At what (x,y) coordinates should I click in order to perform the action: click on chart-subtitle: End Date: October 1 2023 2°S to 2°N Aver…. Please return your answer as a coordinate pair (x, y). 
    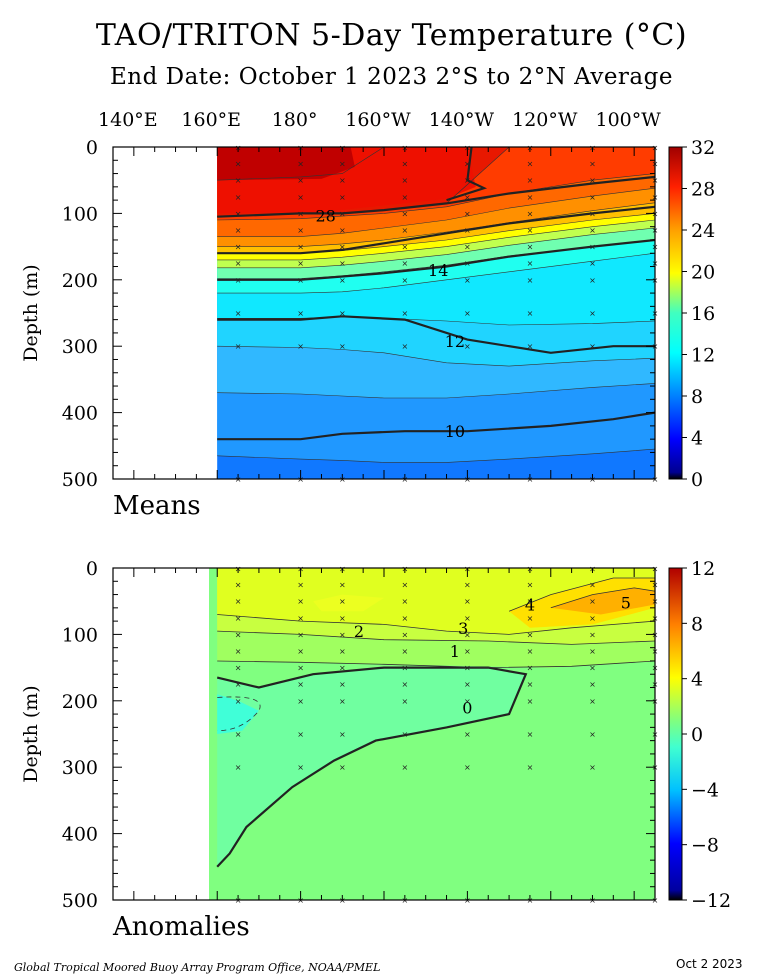
    Looking at the image, I should click on (391, 77).